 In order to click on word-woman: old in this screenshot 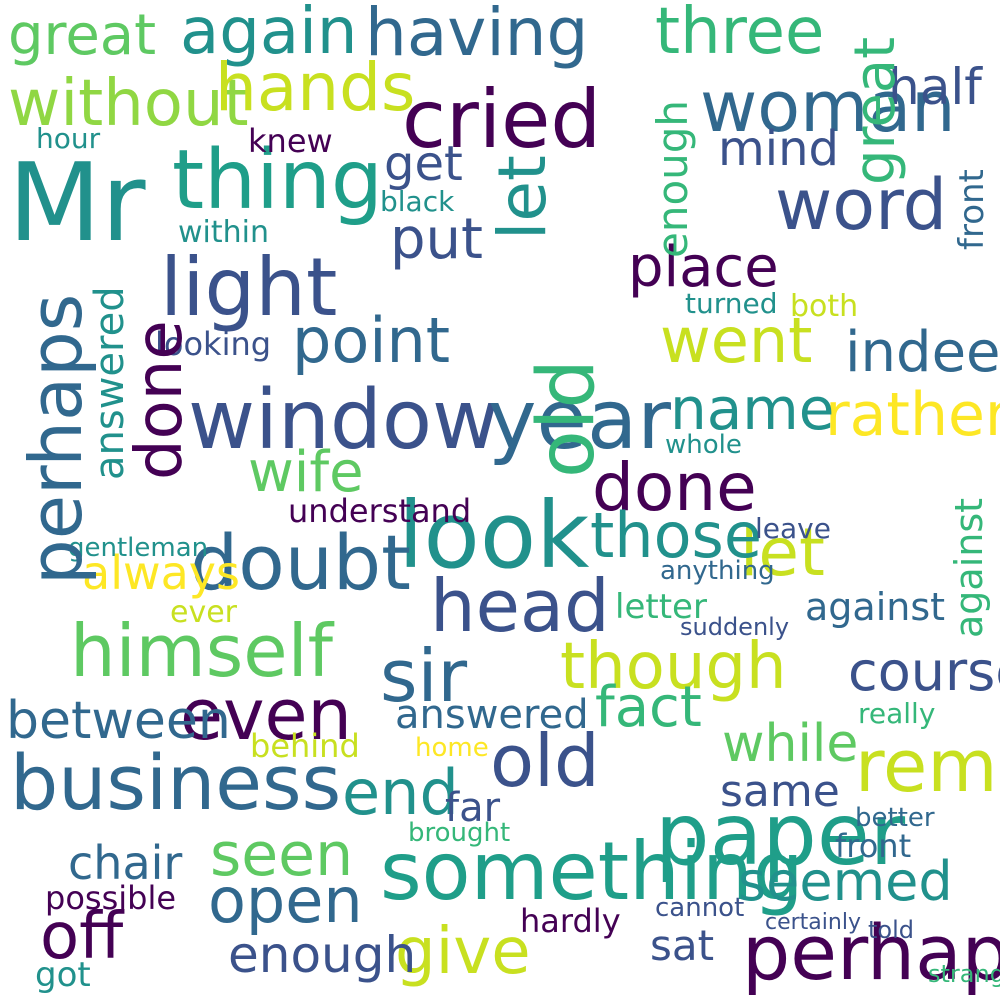, I will do `click(545, 761)`.